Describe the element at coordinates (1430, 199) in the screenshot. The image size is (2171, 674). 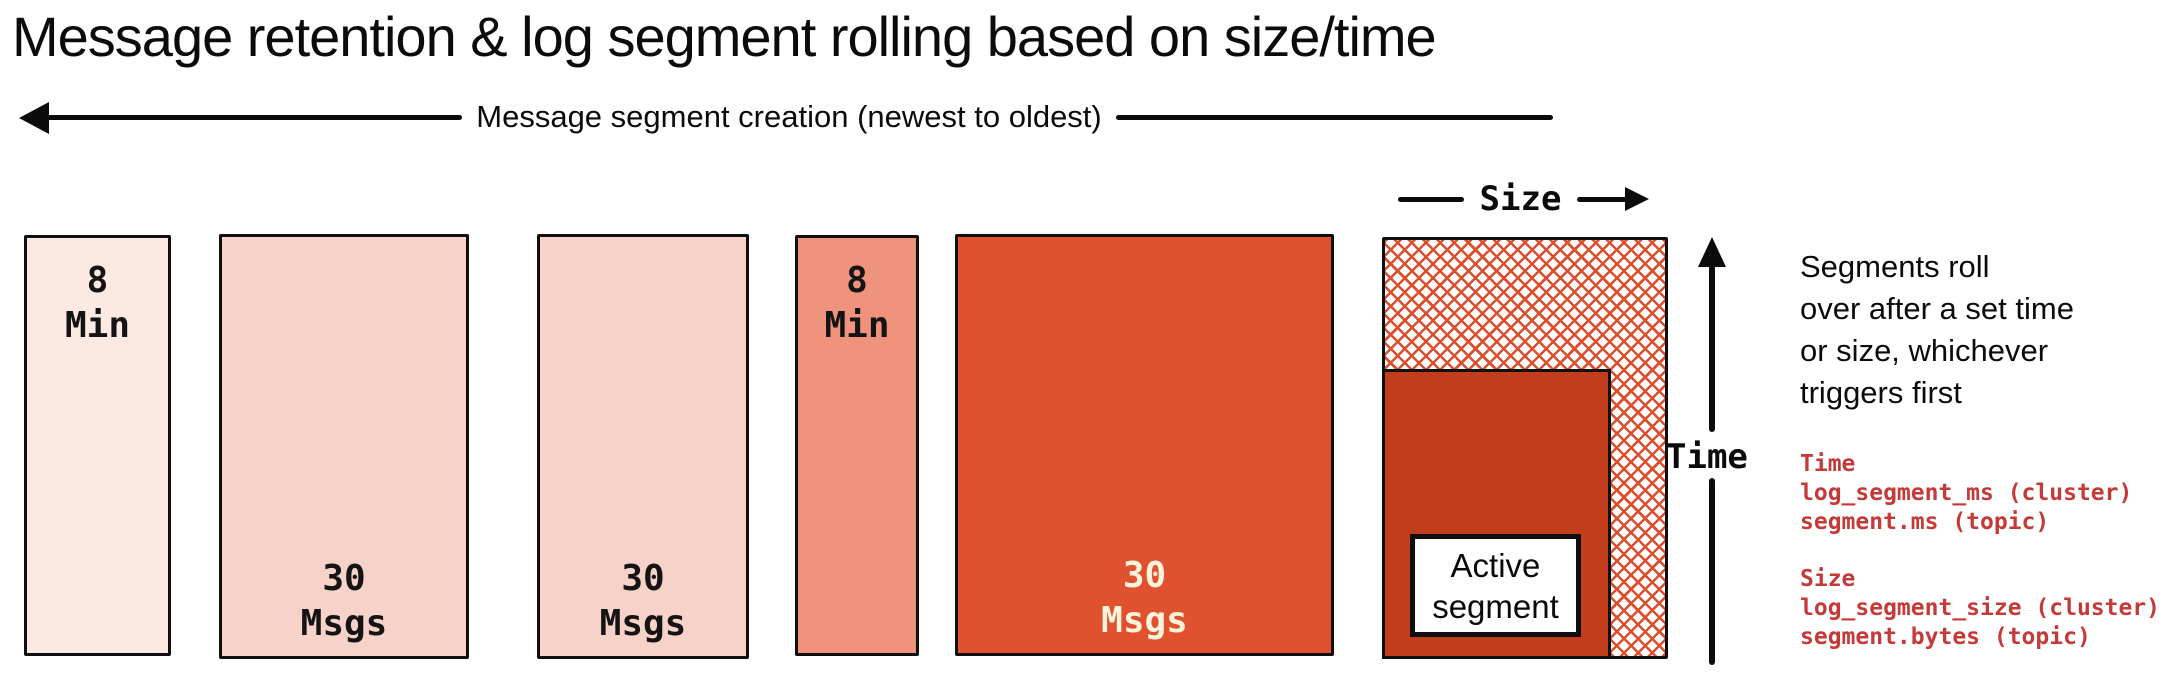
I see `size-axis-line` at that location.